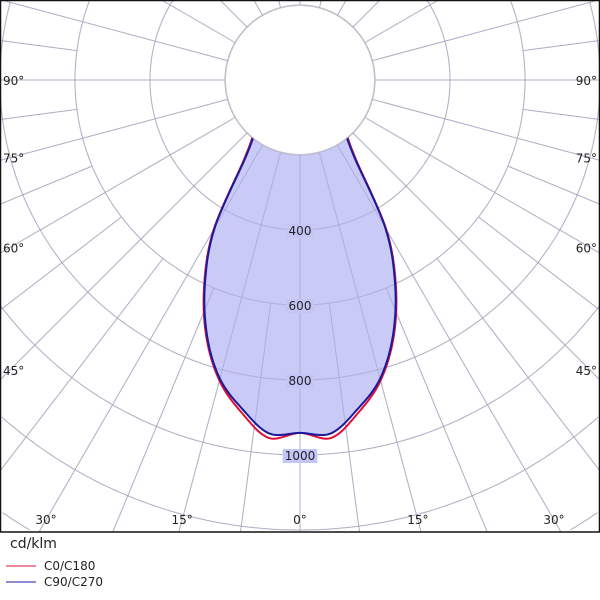  I want to click on angle-label-bottom: 0°, so click(300, 520).